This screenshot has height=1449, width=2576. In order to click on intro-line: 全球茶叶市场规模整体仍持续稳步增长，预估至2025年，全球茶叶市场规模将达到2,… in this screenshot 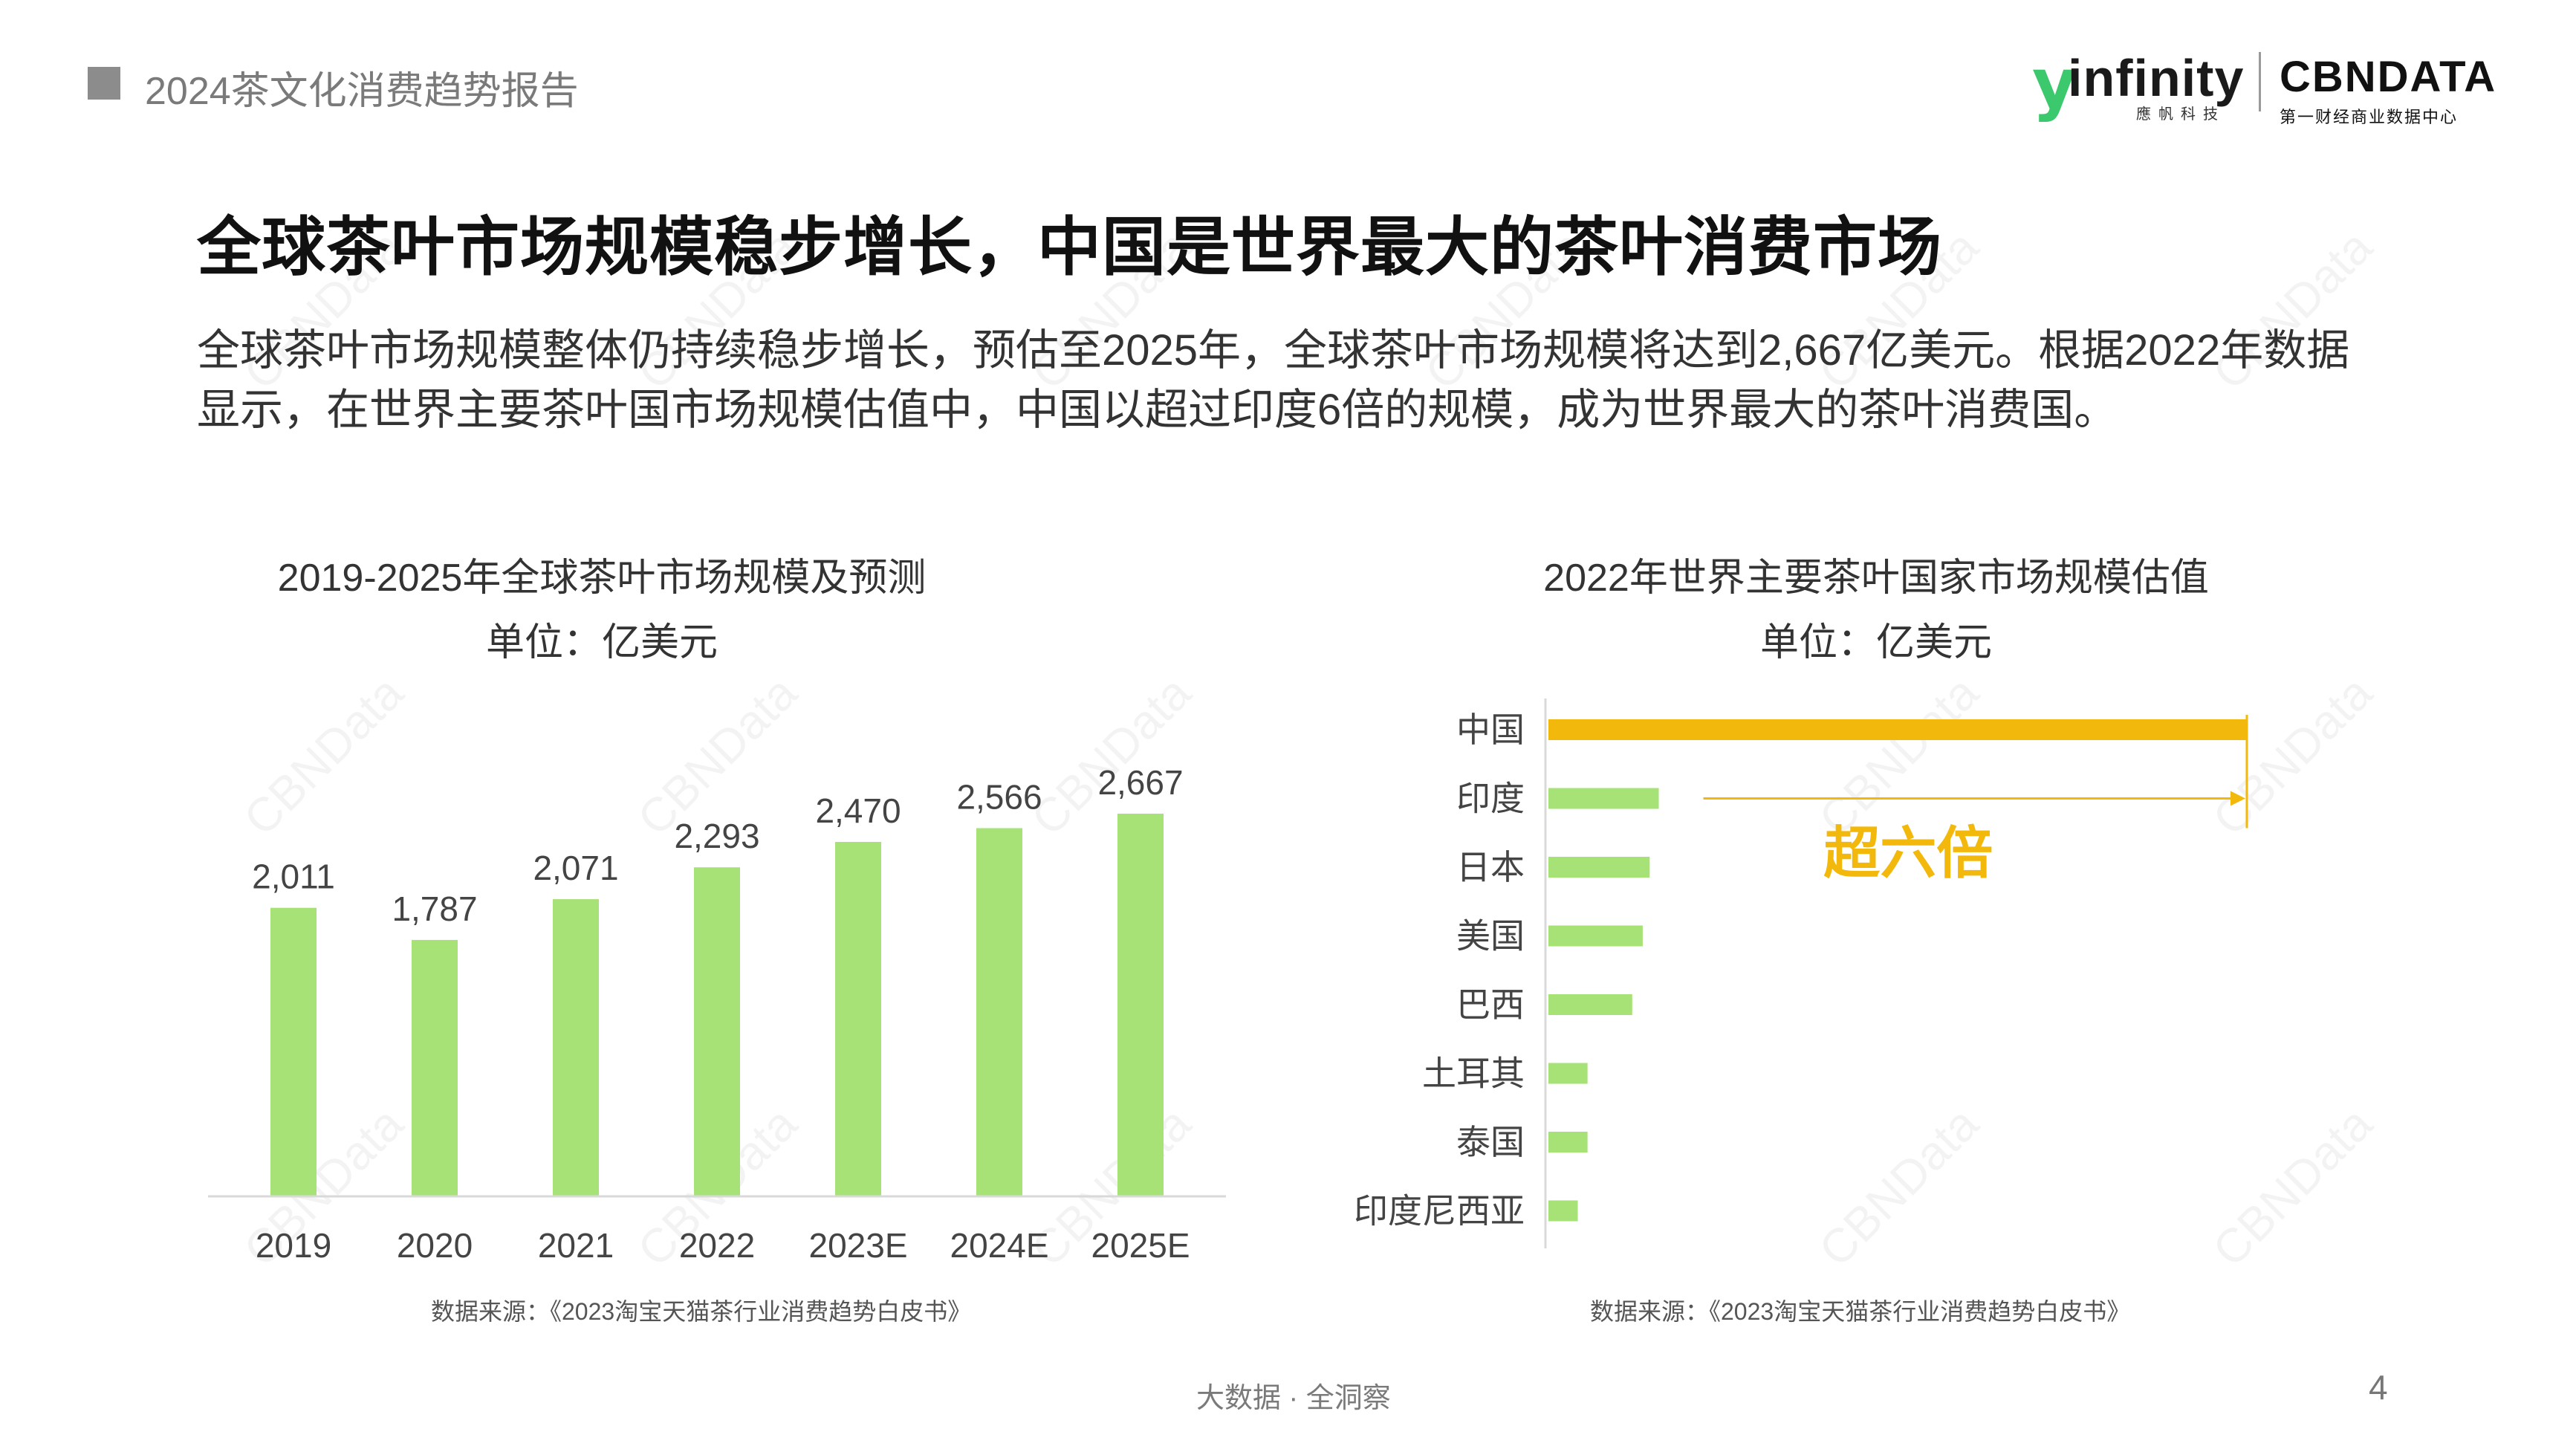, I will do `click(1273, 350)`.